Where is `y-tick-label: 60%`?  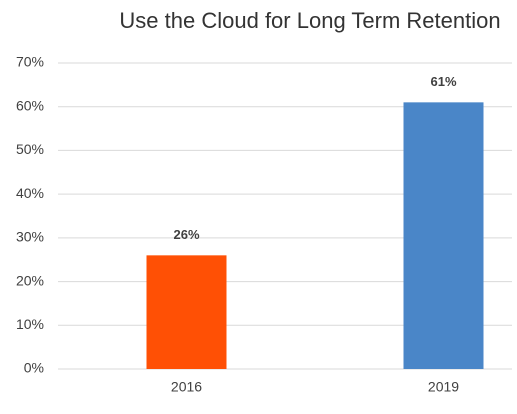
y-tick-label: 60% is located at coordinates (30, 105).